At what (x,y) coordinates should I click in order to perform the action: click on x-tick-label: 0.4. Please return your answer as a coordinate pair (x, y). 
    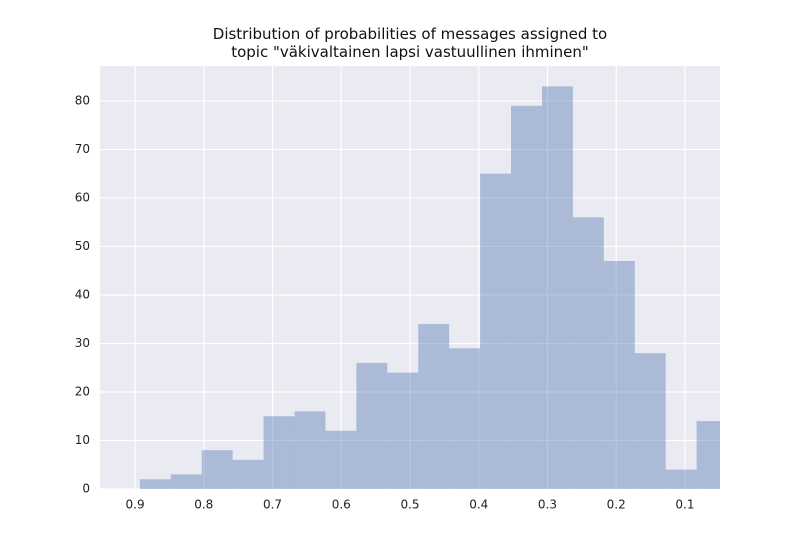
    Looking at the image, I should click on (478, 505).